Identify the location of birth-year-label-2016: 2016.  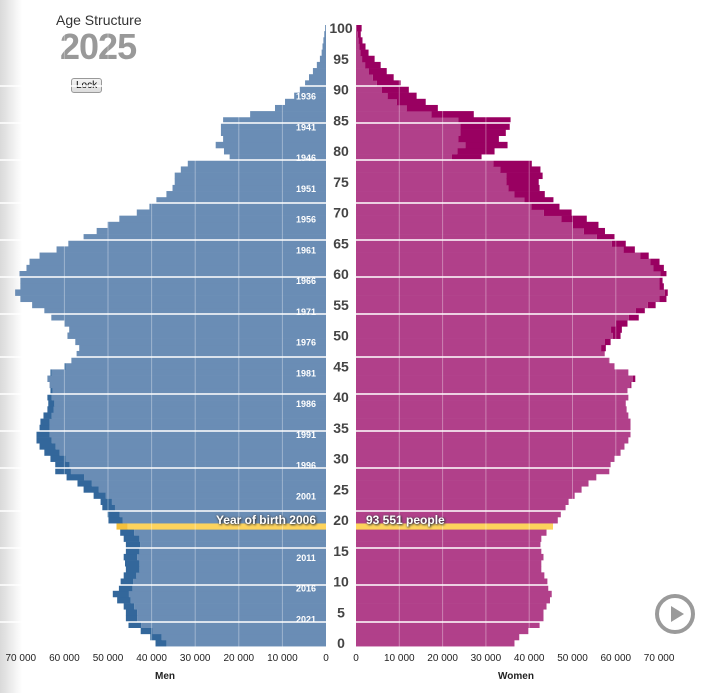
(306, 589).